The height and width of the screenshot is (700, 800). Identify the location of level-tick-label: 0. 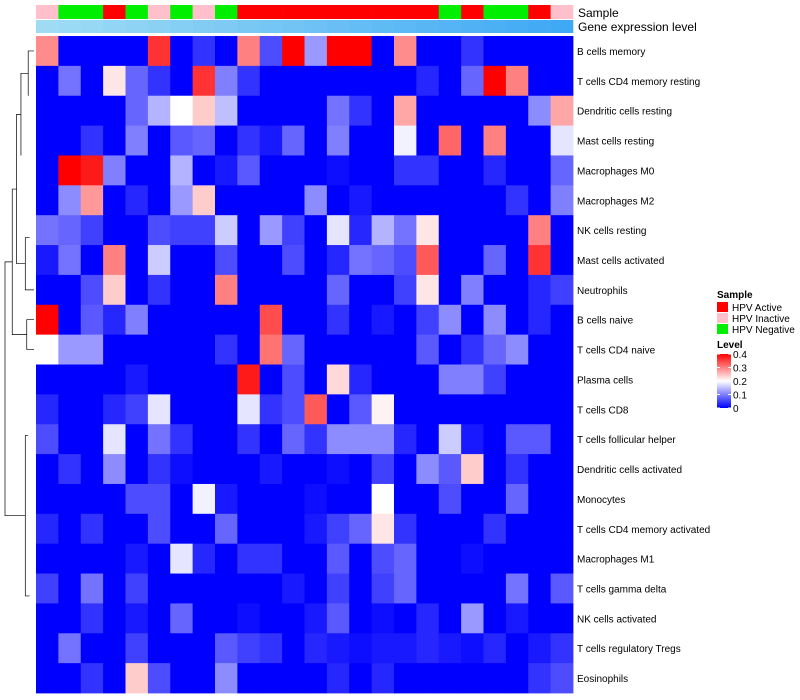
(736, 409).